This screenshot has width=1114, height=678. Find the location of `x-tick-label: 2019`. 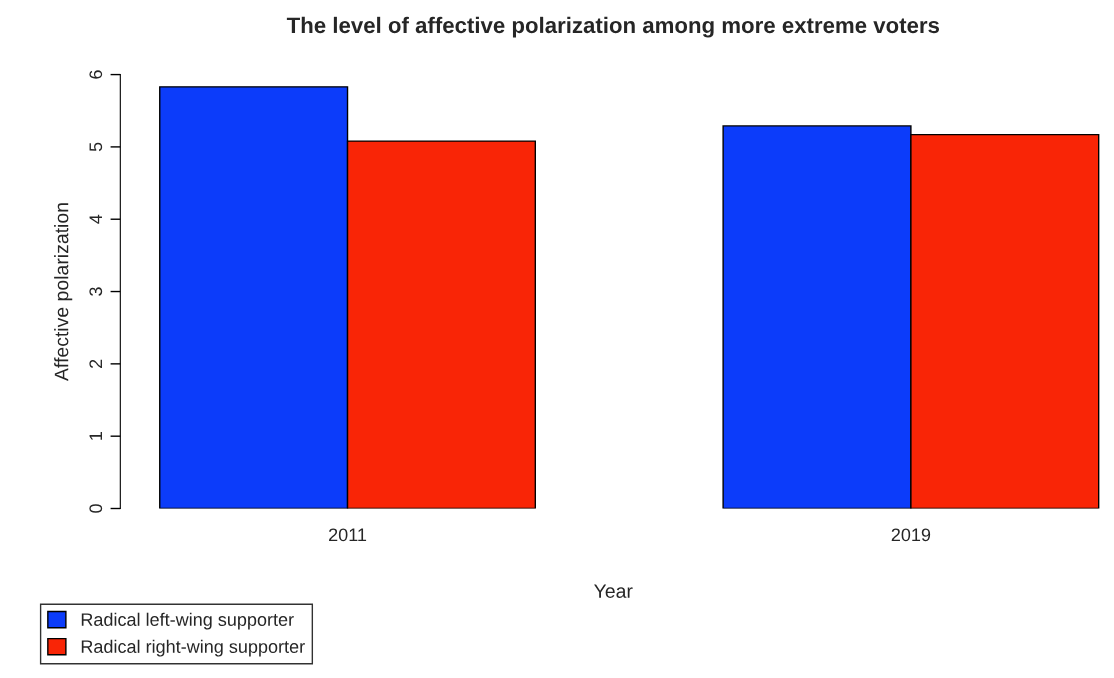

x-tick-label: 2019 is located at coordinates (911, 535).